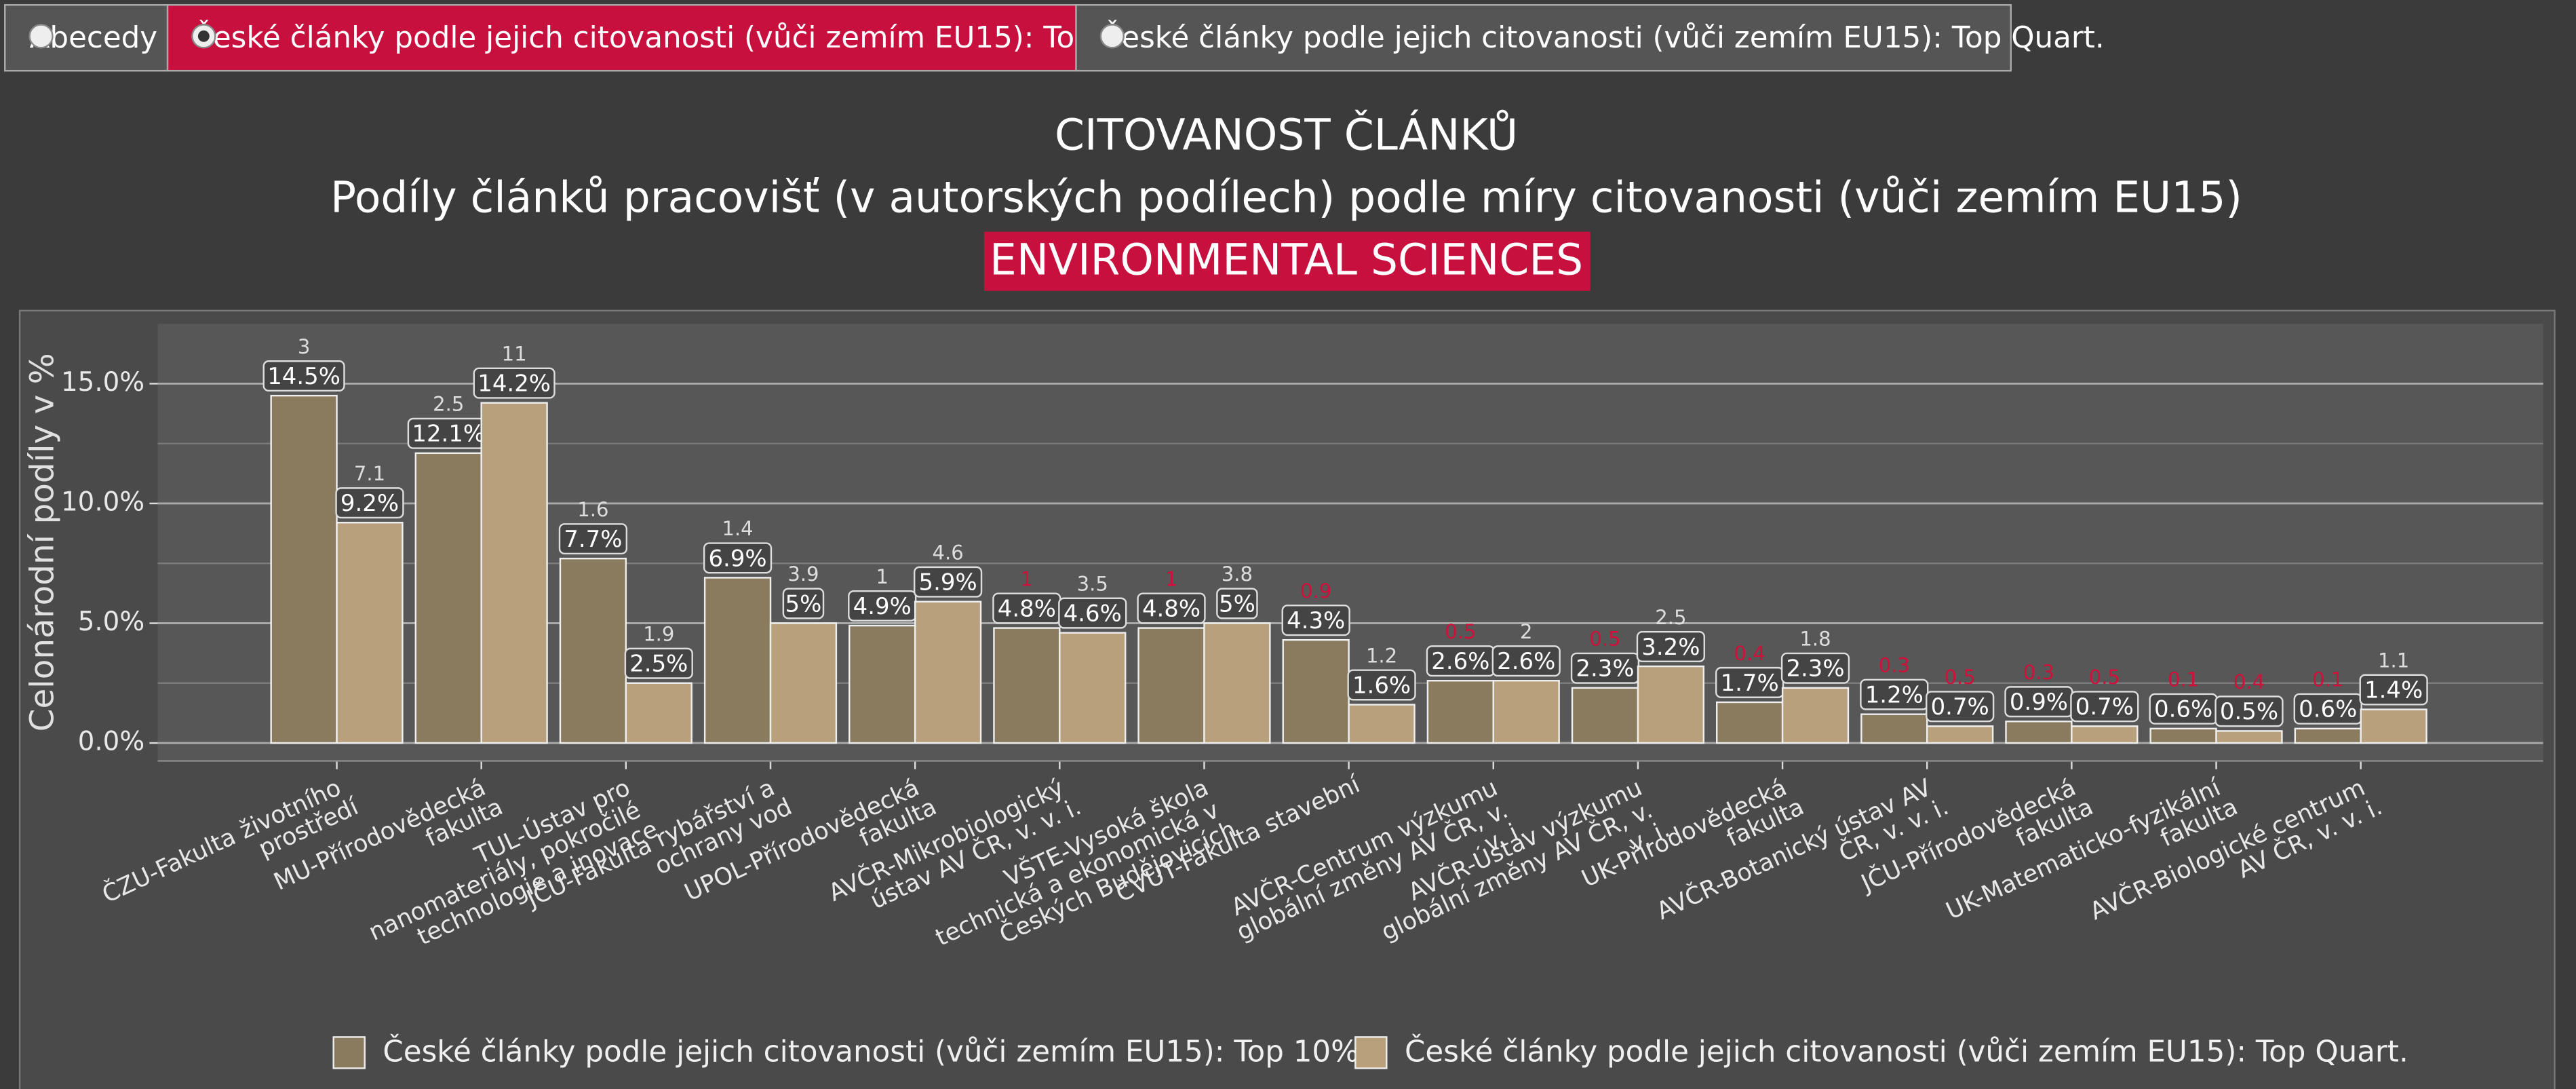 This screenshot has width=2576, height=1089. I want to click on y-axis-label: Celonárodní podíly v %, so click(42, 542).